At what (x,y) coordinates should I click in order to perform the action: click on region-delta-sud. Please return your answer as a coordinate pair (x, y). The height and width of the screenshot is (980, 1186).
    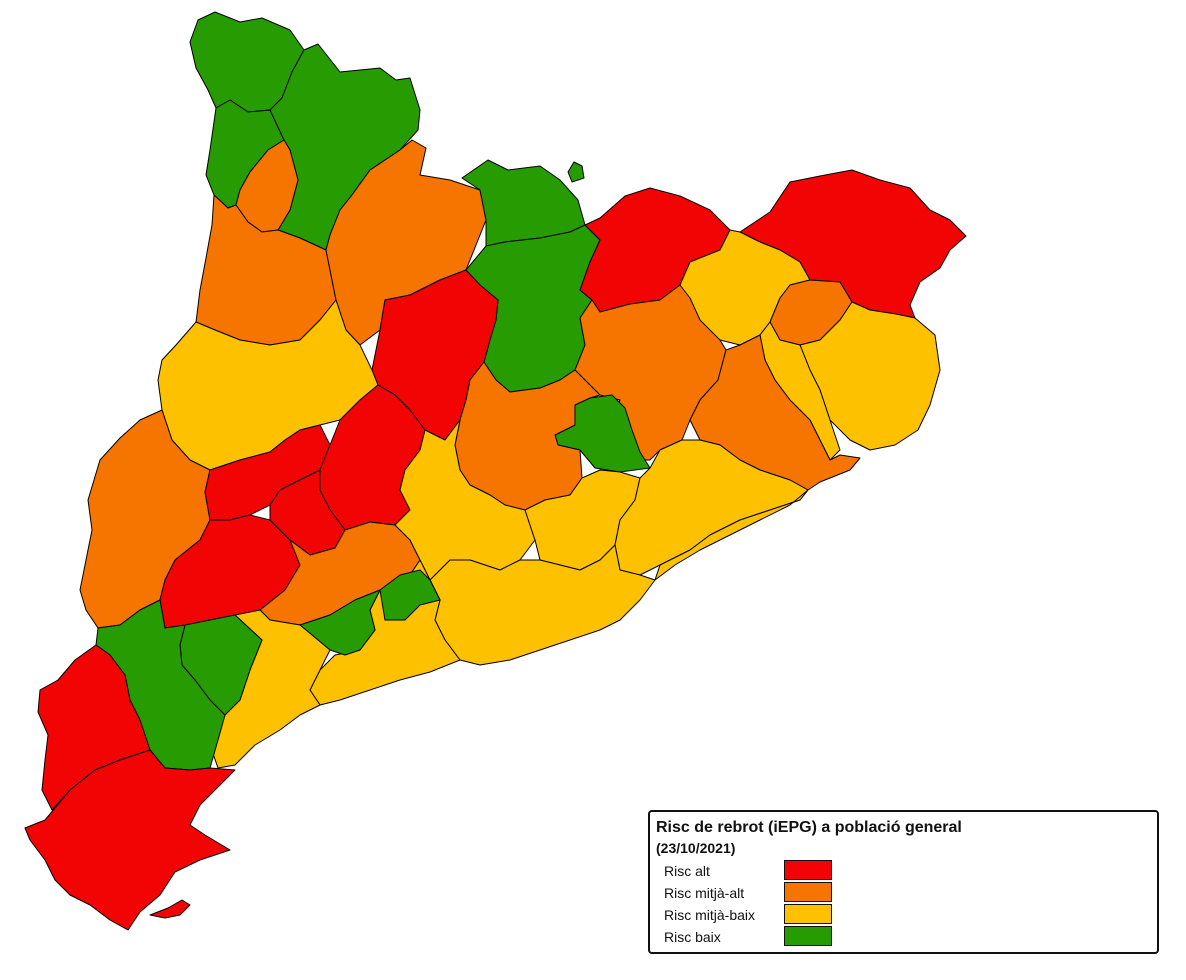
    Looking at the image, I should click on (170, 909).